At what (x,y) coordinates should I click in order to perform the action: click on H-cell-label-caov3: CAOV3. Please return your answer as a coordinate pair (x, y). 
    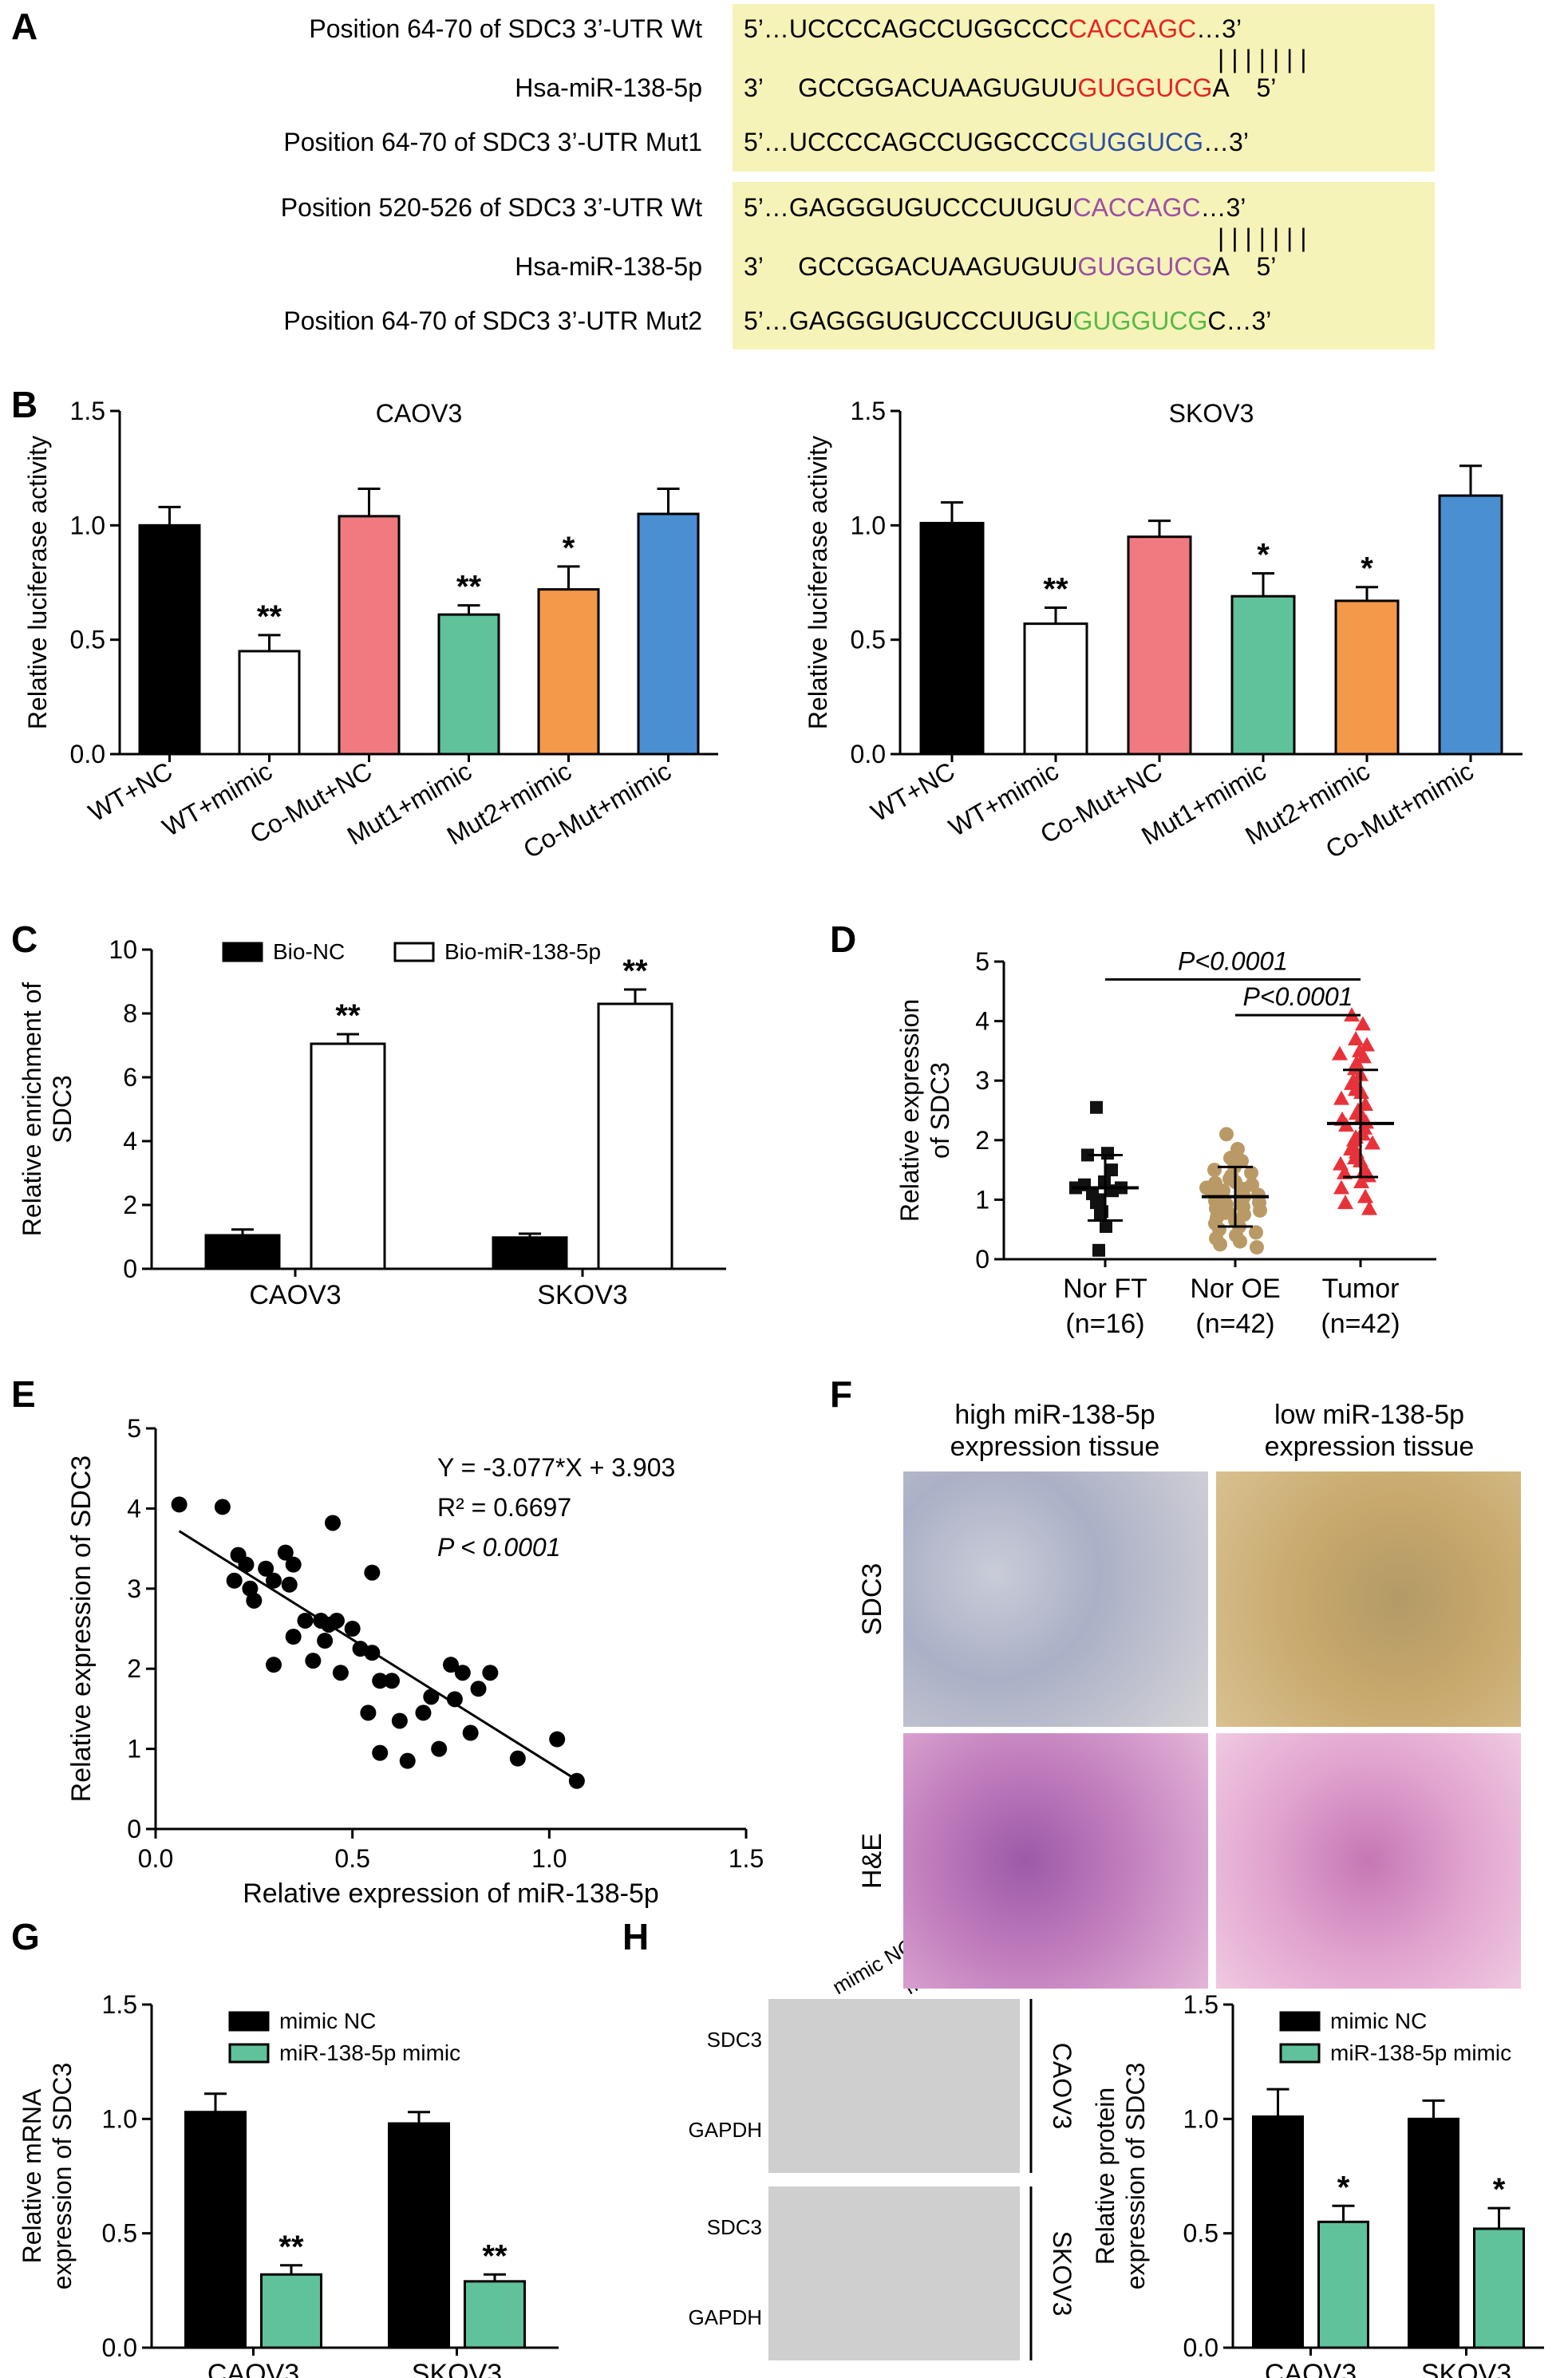
    Looking at the image, I should click on (1062, 2086).